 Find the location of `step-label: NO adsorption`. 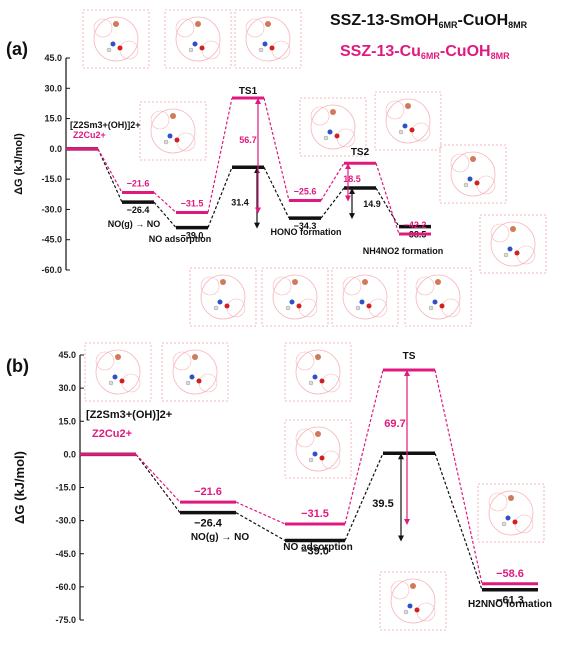

step-label: NO adsorption is located at coordinates (317, 547).